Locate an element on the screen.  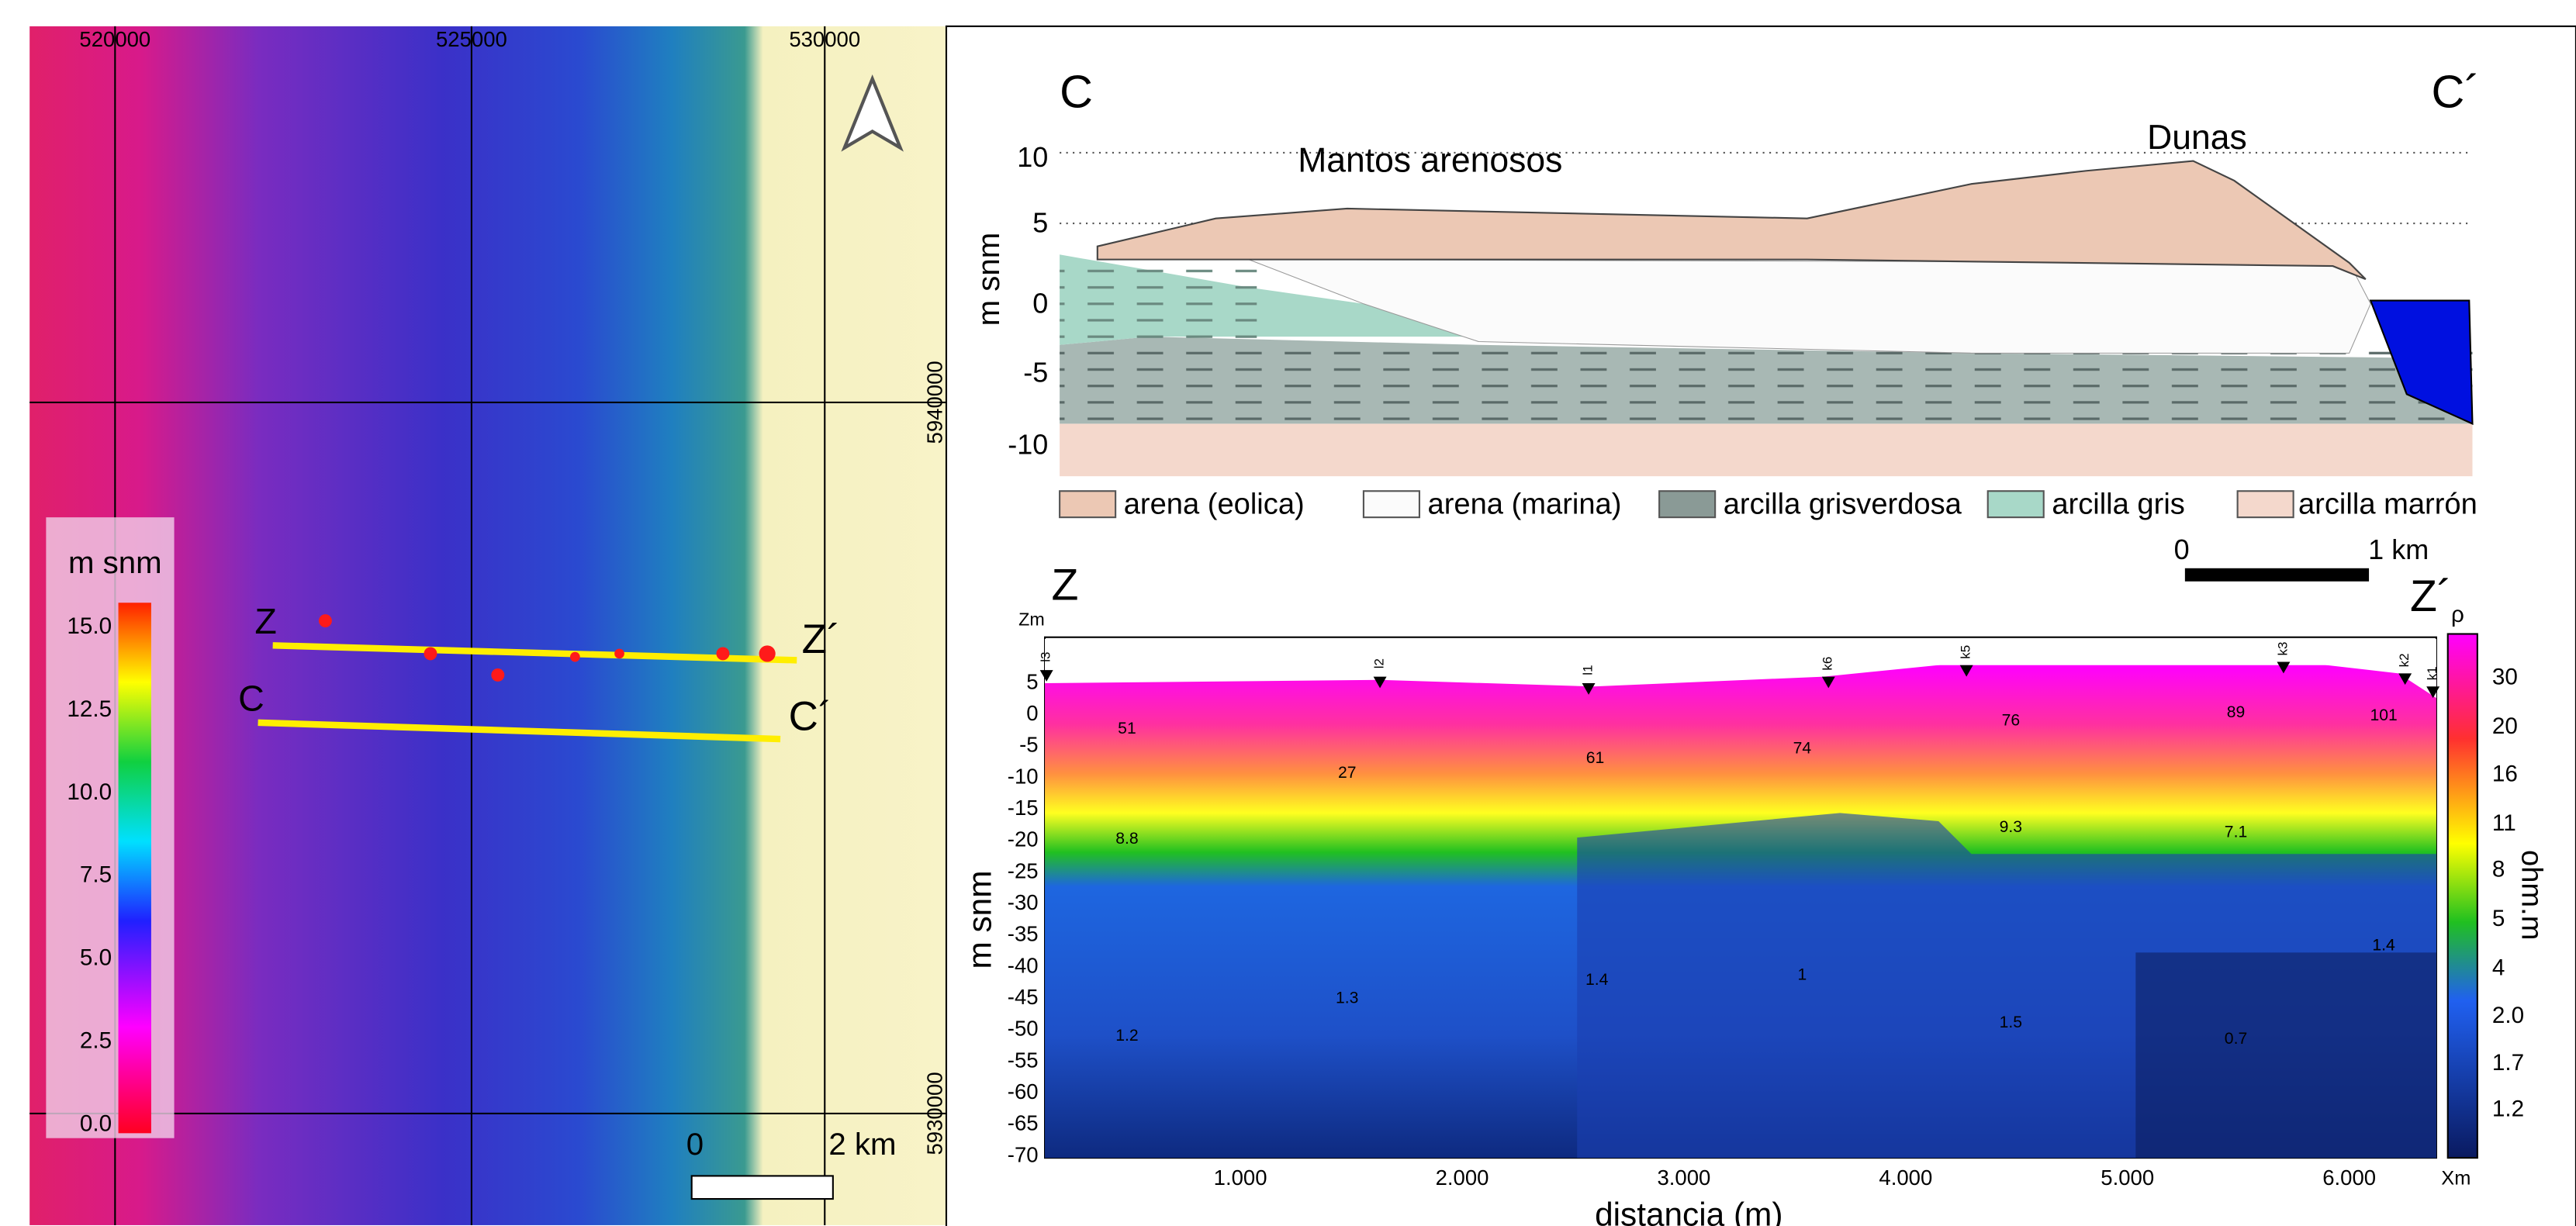
value-label: 61 is located at coordinates (1595, 758).